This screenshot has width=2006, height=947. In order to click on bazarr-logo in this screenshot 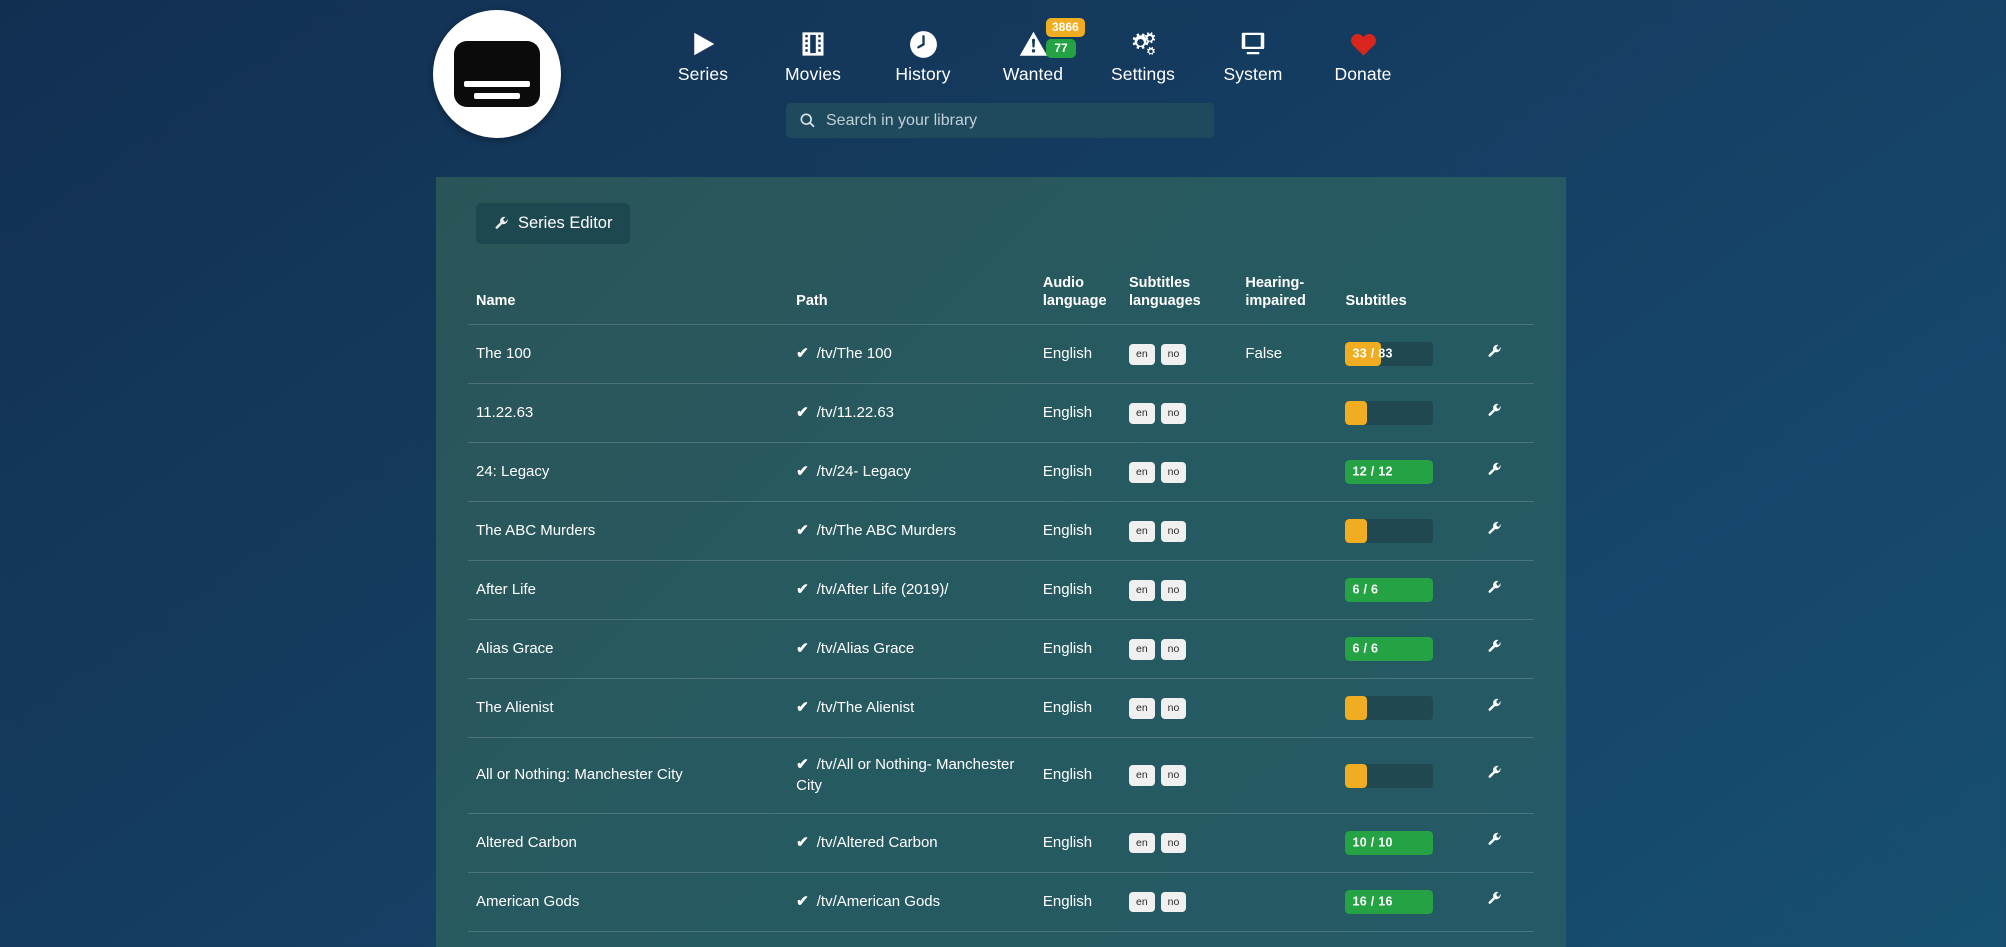, I will do `click(497, 74)`.